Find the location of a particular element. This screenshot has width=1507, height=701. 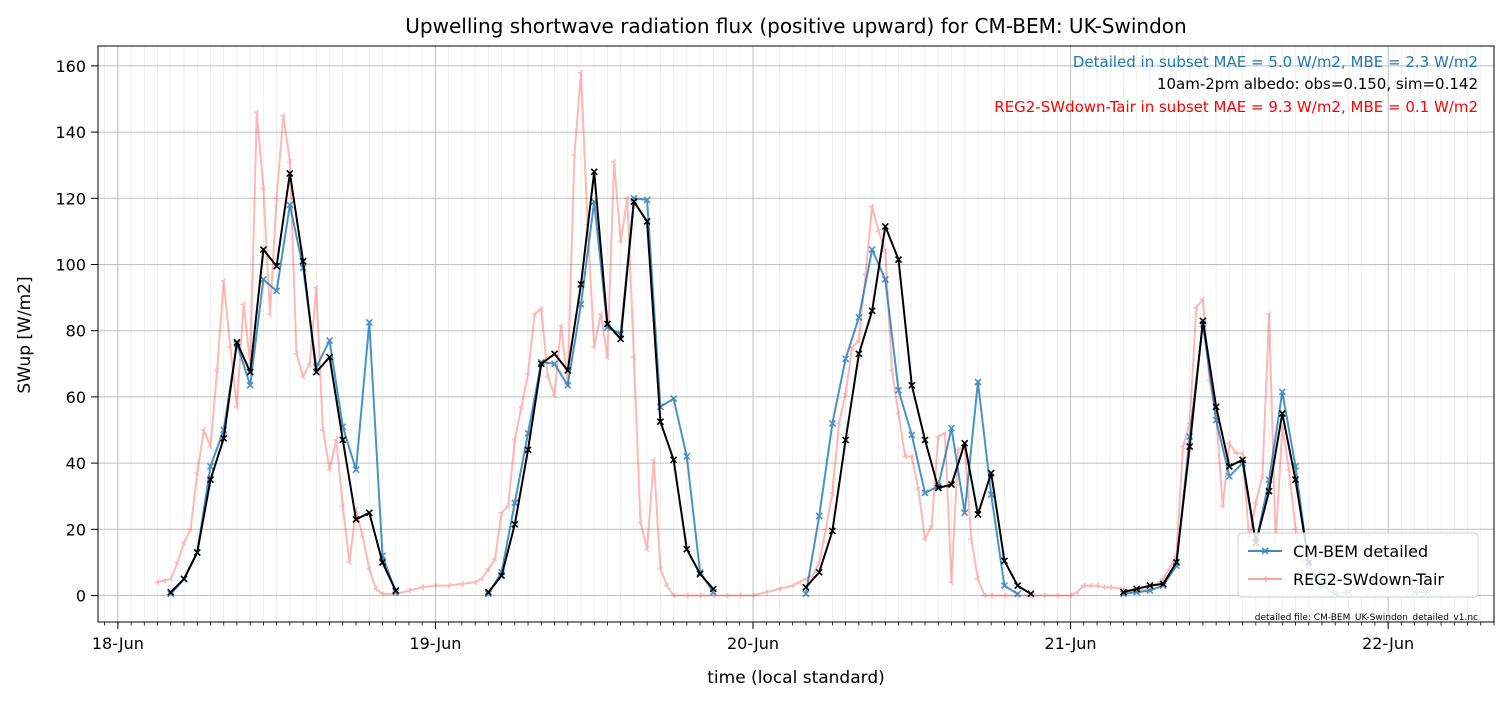

x-tick-label: 22-Jun is located at coordinates (1388, 643).